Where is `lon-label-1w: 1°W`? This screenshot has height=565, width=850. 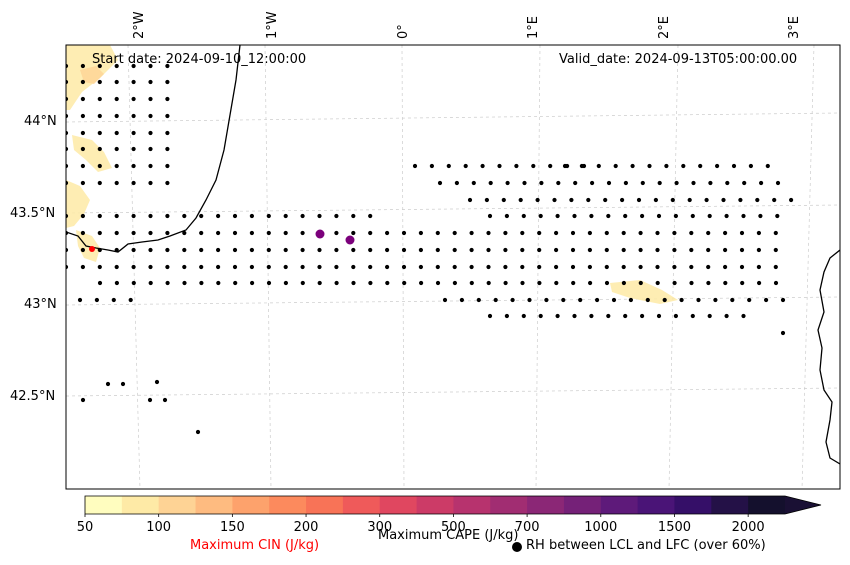
lon-label-1w: 1°W is located at coordinates (272, 25).